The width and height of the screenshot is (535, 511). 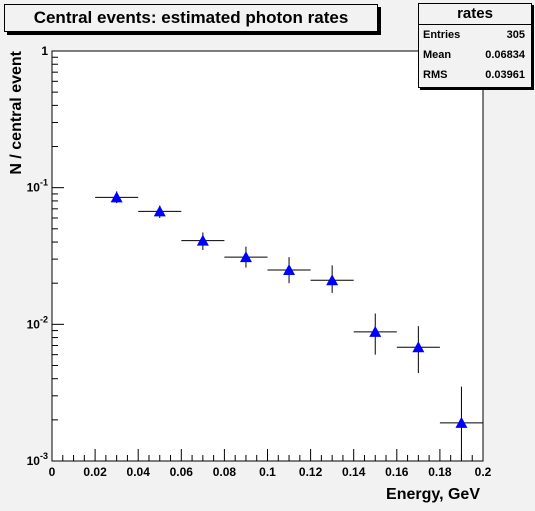 I want to click on x-tick-label: 0.04, so click(x=139, y=472).